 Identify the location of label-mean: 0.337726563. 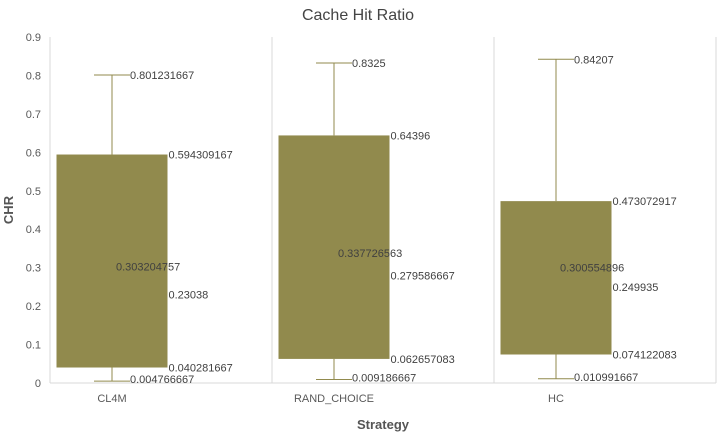
(370, 254).